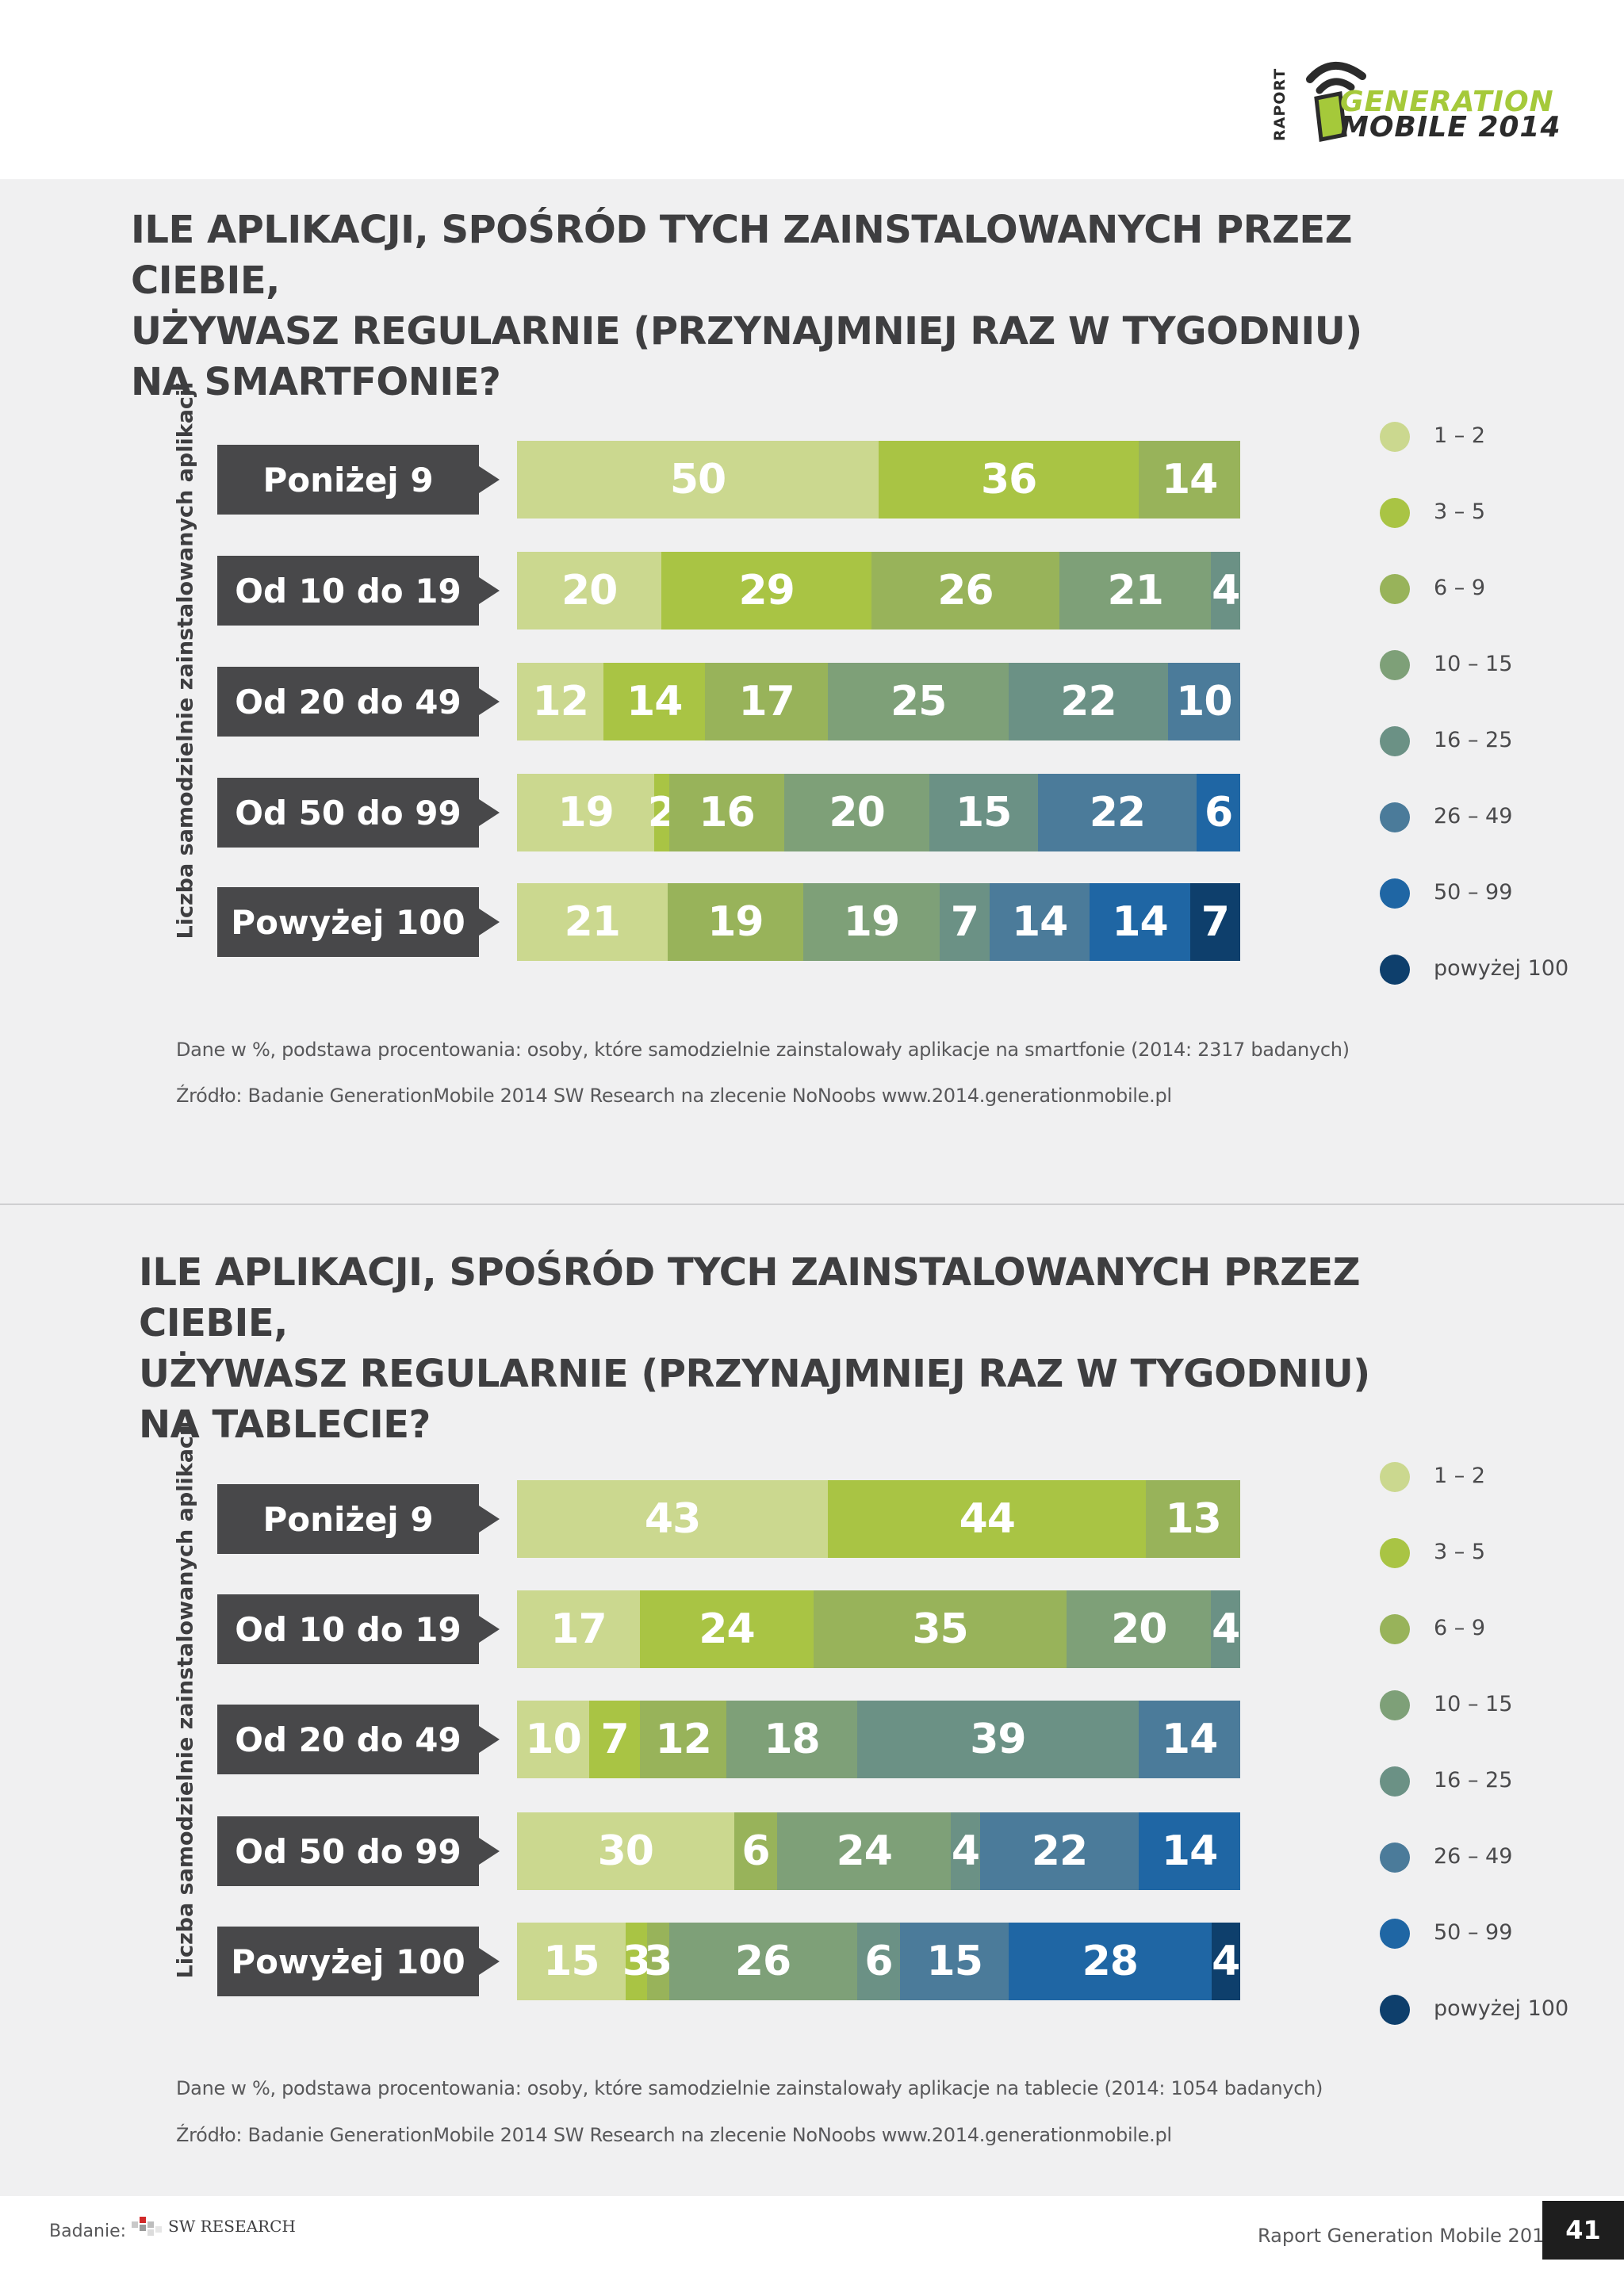  Describe the element at coordinates (316, 382) in the screenshot. I see `chart-1-title-line: NA SMARTFONIE?` at that location.